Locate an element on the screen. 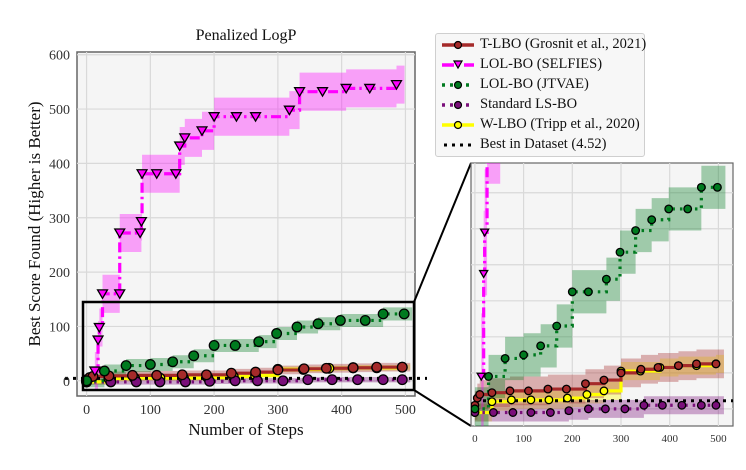 The width and height of the screenshot is (746, 470). chart-title: Penalized LogP is located at coordinates (246, 35).